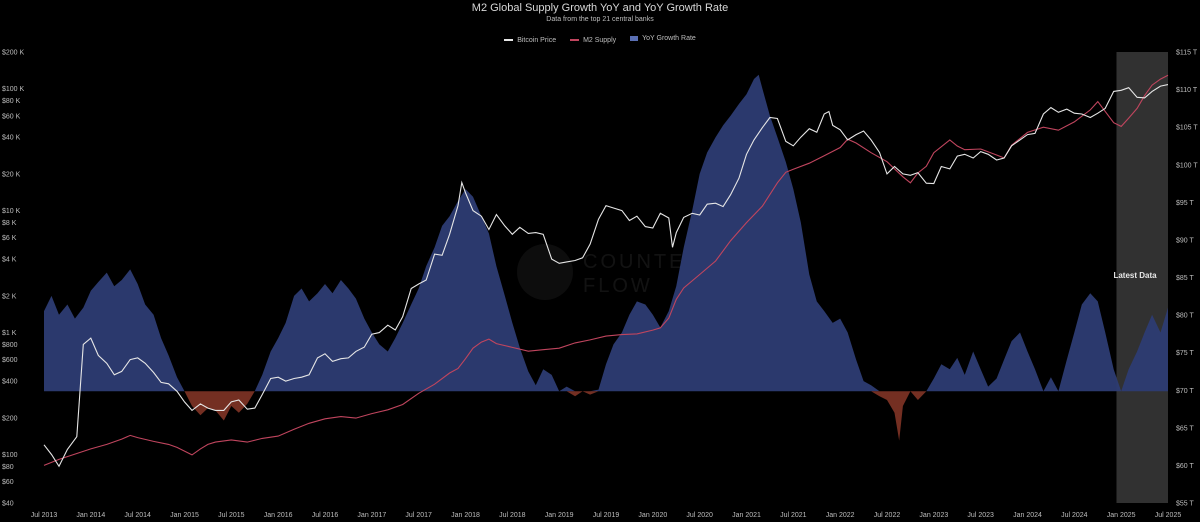 This screenshot has width=1200, height=522. What do you see at coordinates (980, 515) in the screenshot?
I see `x-axis-tick-label: Jul 2023` at bounding box center [980, 515].